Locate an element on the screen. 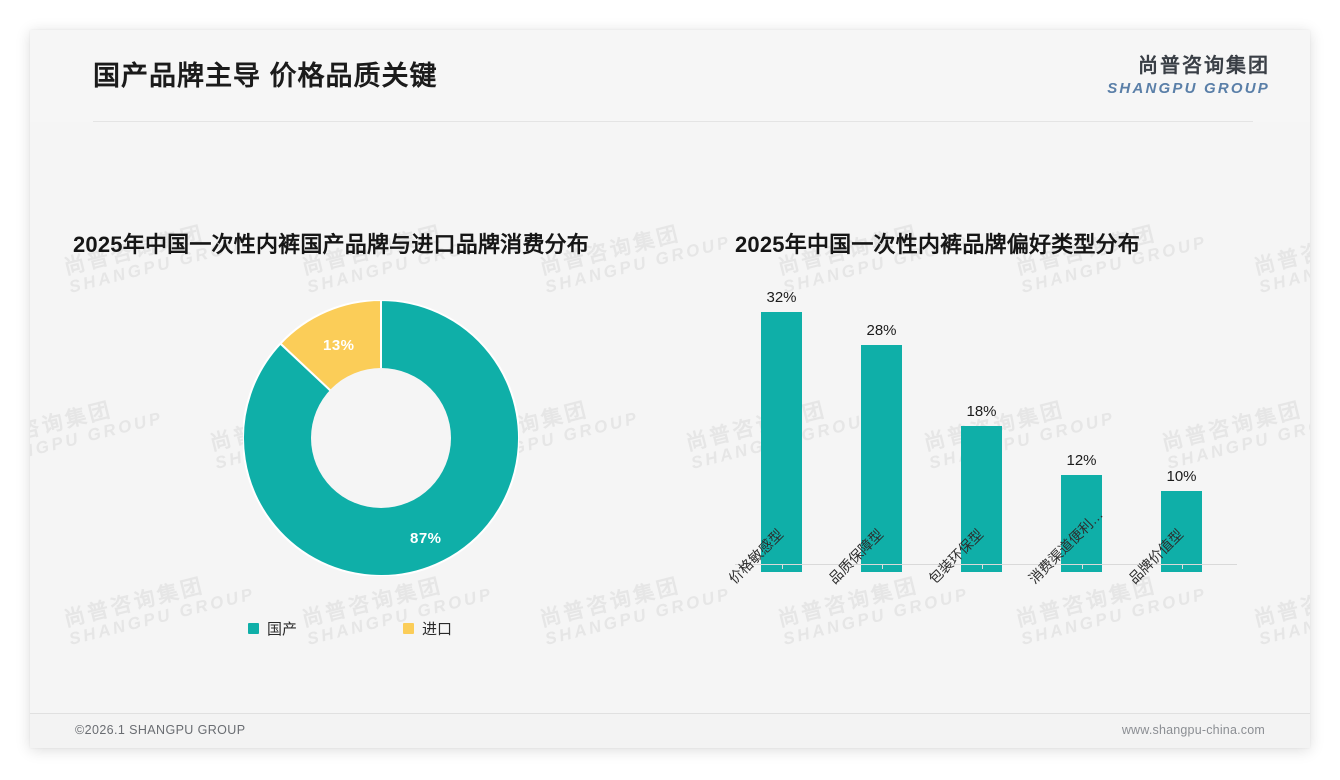 Image resolution: width=1340 pixels, height=780 pixels. bar-chart-plot: 32% 28% 18% 12% 10% is located at coordinates (985, 422).